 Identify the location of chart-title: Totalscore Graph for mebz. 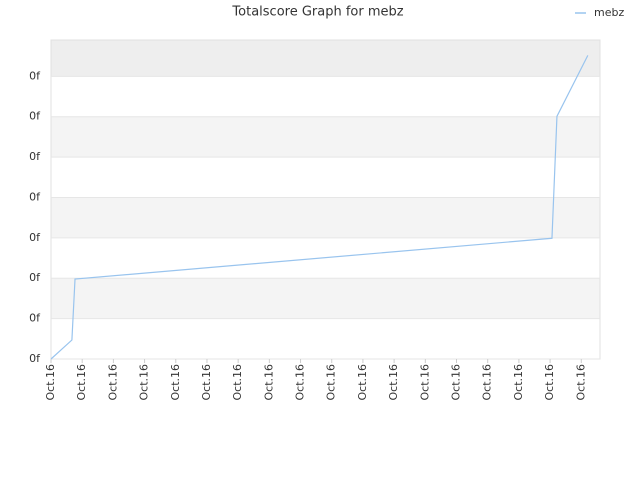
(317, 12).